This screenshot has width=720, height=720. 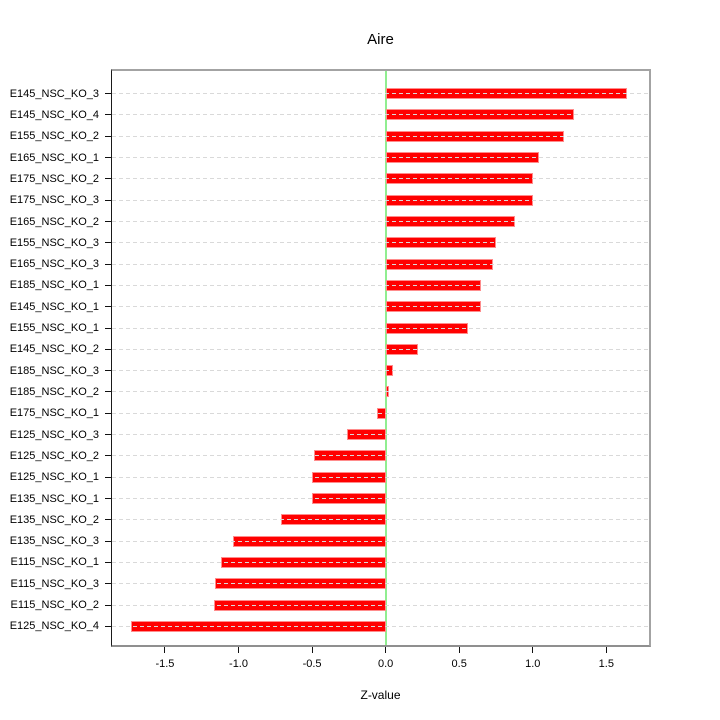 I want to click on x-axis-title: Z-value, so click(x=380, y=695).